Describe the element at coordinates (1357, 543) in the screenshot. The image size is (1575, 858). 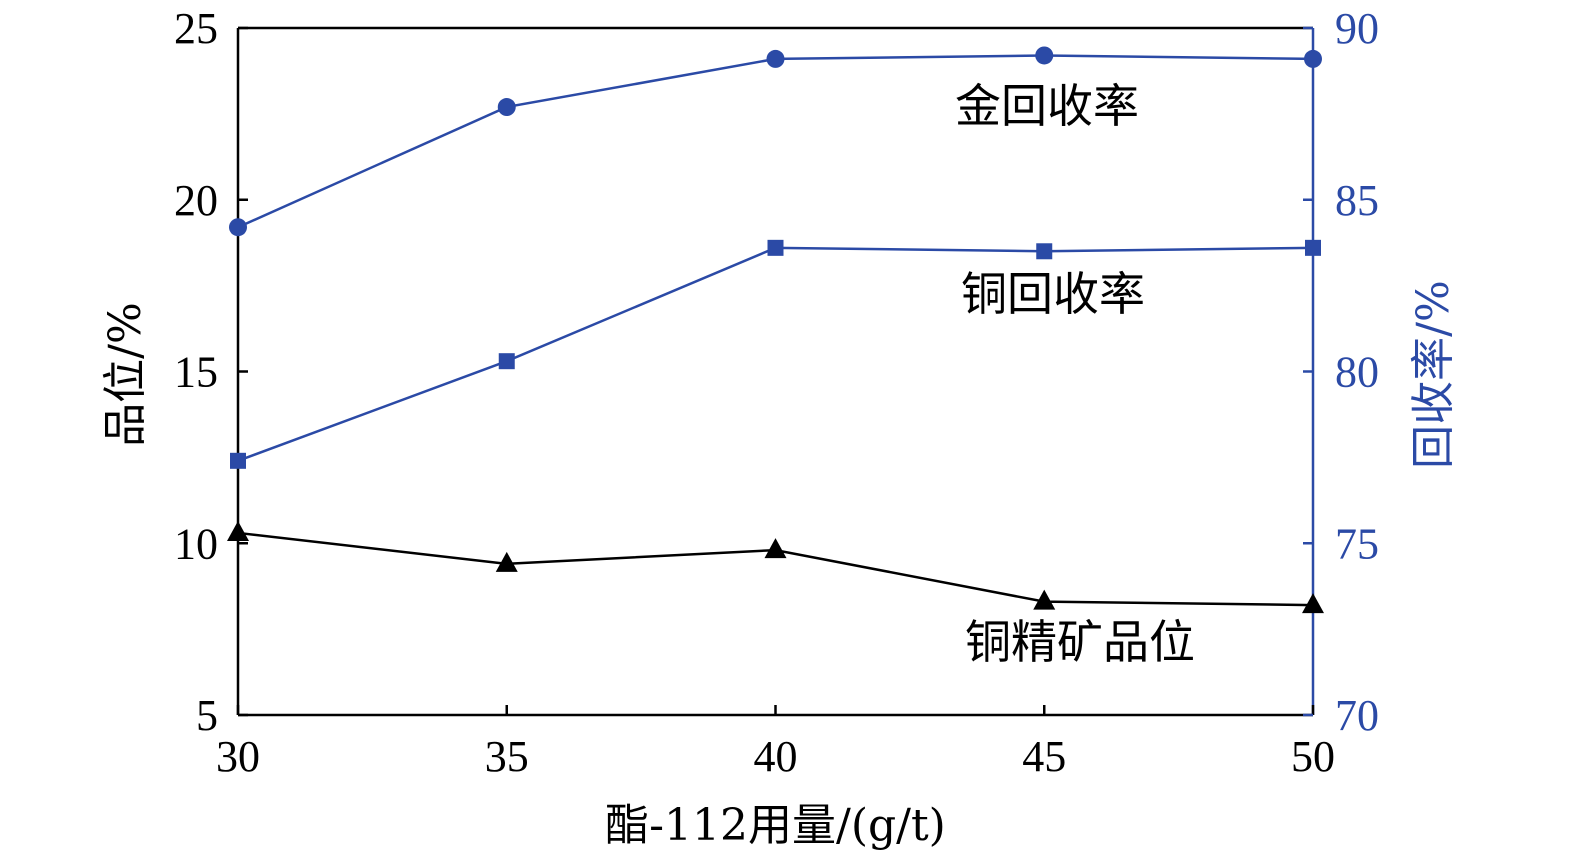
I see `y-right-tick-label: 75` at that location.